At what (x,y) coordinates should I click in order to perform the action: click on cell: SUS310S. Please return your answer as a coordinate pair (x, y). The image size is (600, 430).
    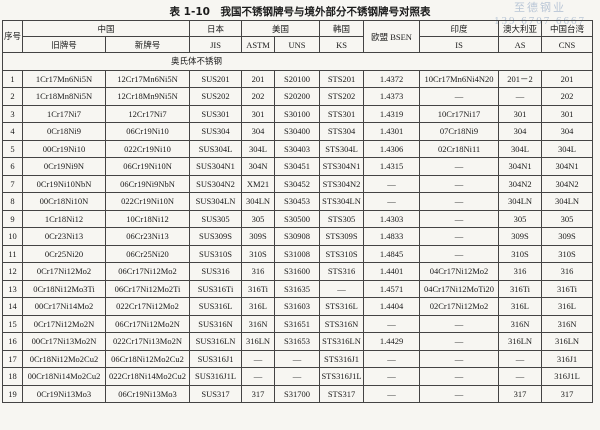
    Looking at the image, I should click on (216, 253).